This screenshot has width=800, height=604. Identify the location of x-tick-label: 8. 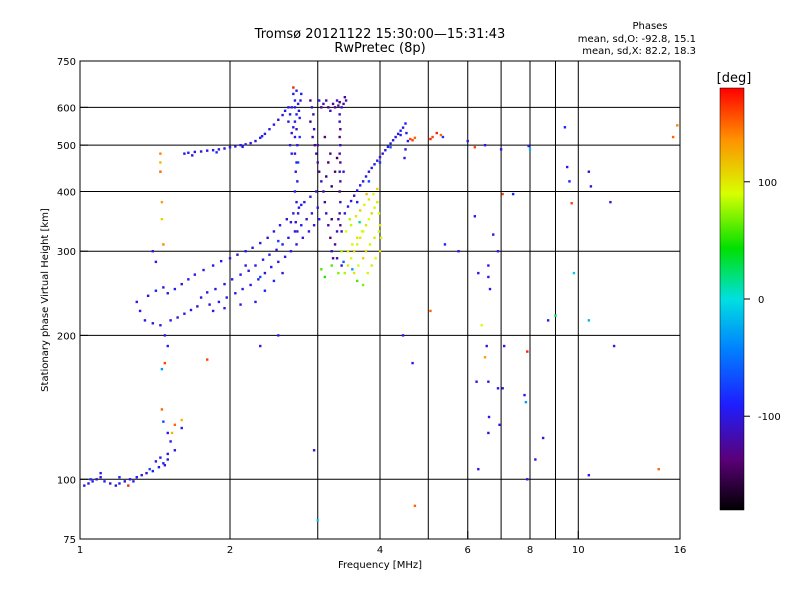
(530, 550).